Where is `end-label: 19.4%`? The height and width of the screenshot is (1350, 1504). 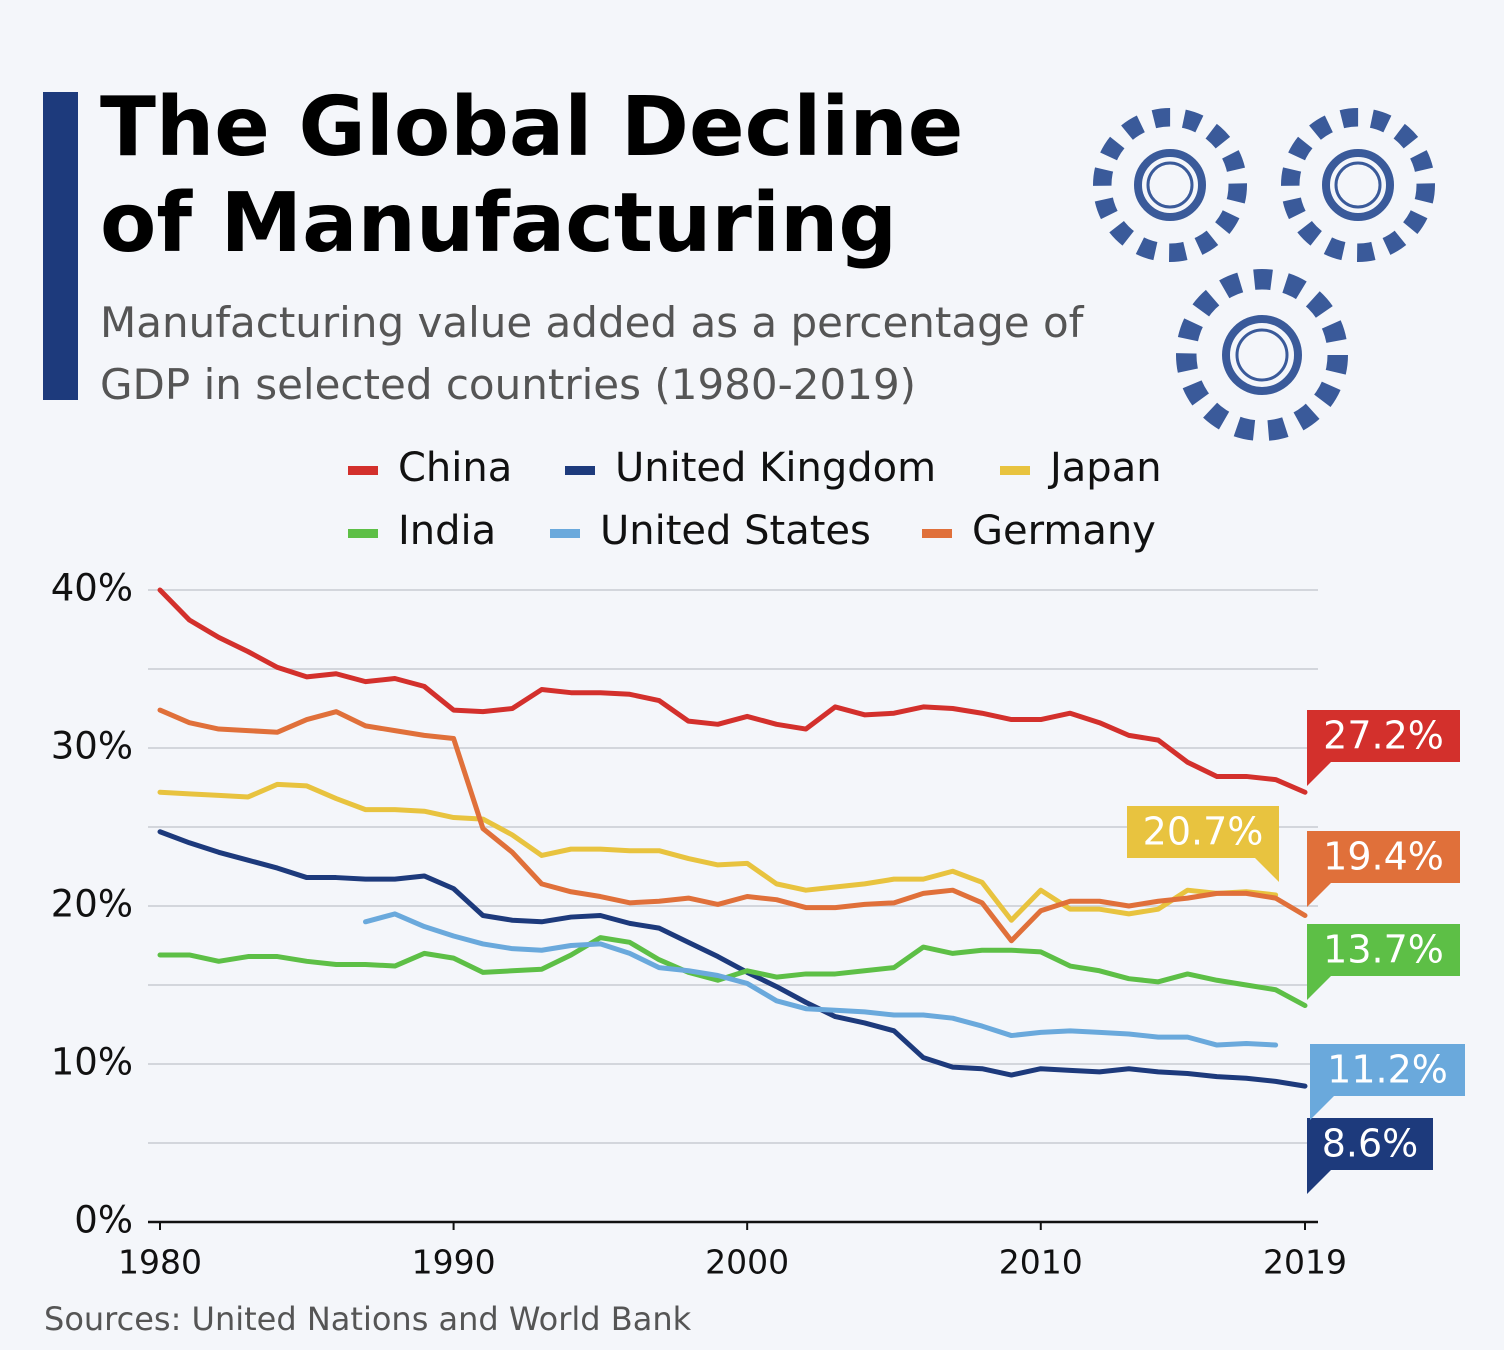 end-label: 19.4% is located at coordinates (1383, 869).